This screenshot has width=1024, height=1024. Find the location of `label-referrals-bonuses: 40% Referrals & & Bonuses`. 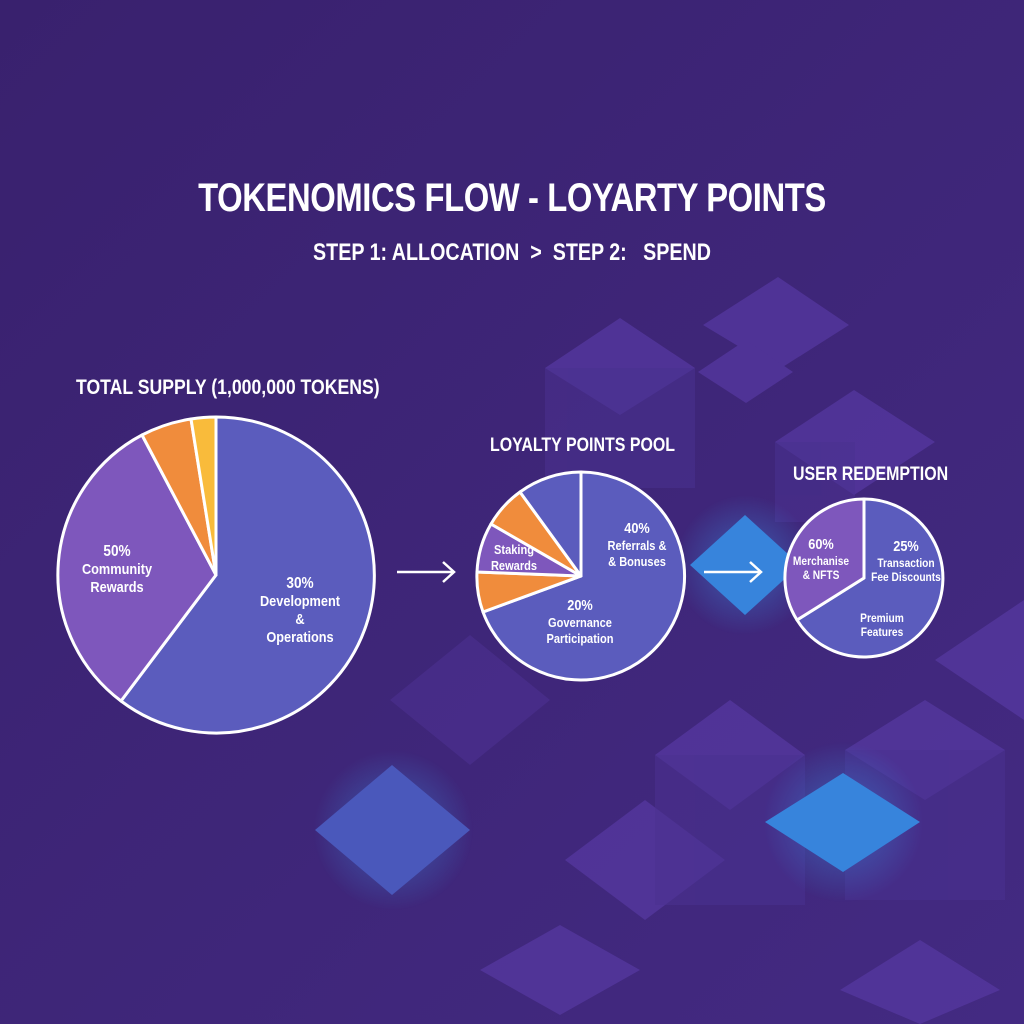

label-referrals-bonuses: 40% Referrals & & Bonuses is located at coordinates (637, 544).